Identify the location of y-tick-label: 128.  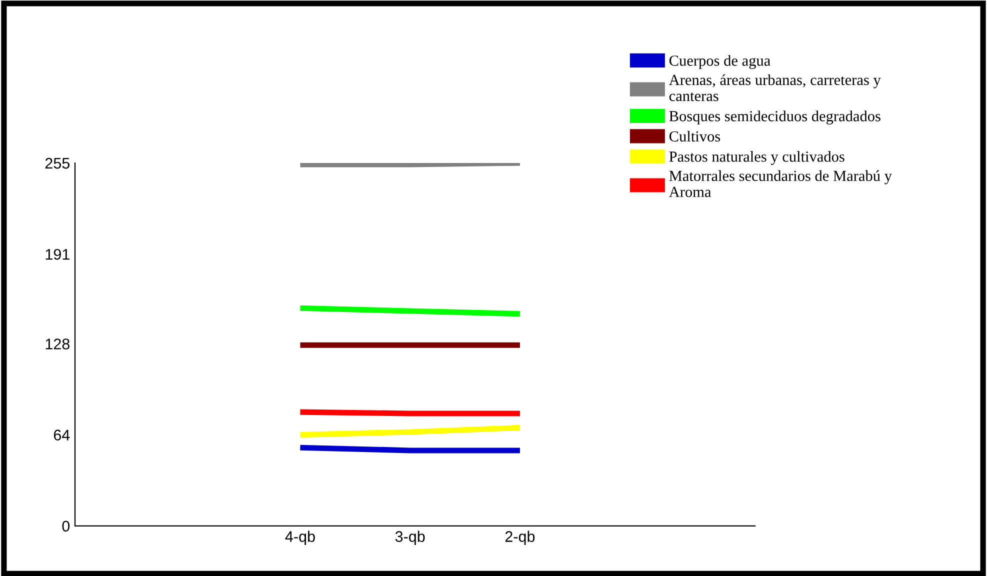
(58, 344).